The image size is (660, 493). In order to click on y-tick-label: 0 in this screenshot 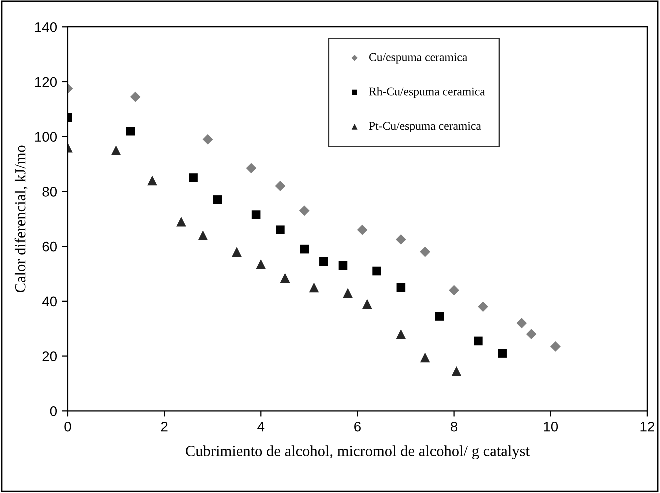, I will do `click(54, 411)`.